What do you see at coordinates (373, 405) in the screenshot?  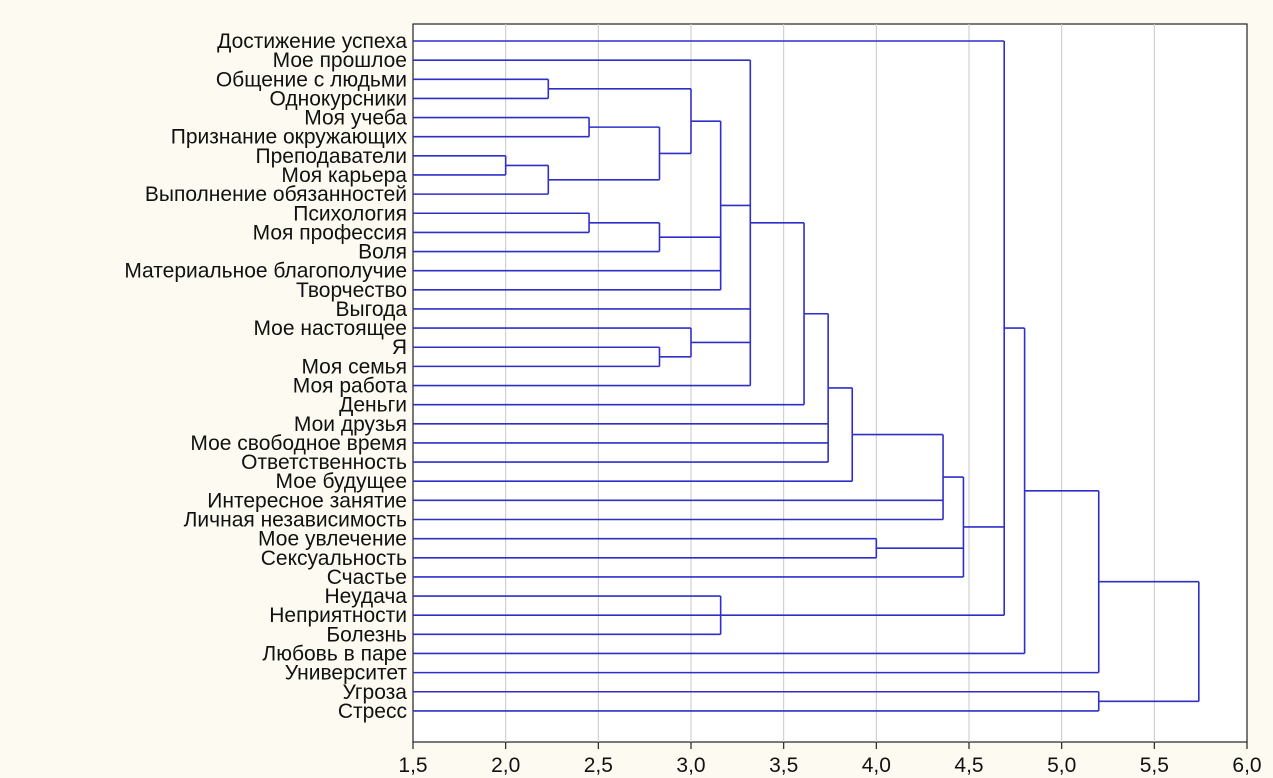 I see `leaf-label: Деньги` at bounding box center [373, 405].